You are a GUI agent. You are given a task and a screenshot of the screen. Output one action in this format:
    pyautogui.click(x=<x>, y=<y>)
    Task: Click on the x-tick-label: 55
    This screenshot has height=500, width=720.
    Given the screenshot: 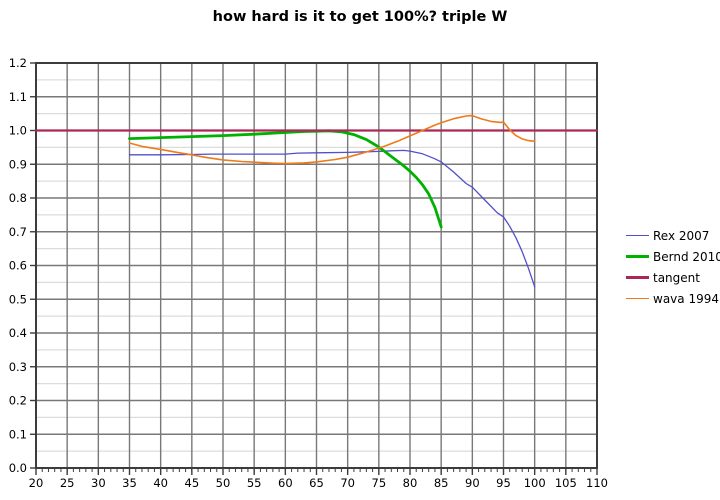 What is the action you would take?
    pyautogui.click(x=254, y=483)
    